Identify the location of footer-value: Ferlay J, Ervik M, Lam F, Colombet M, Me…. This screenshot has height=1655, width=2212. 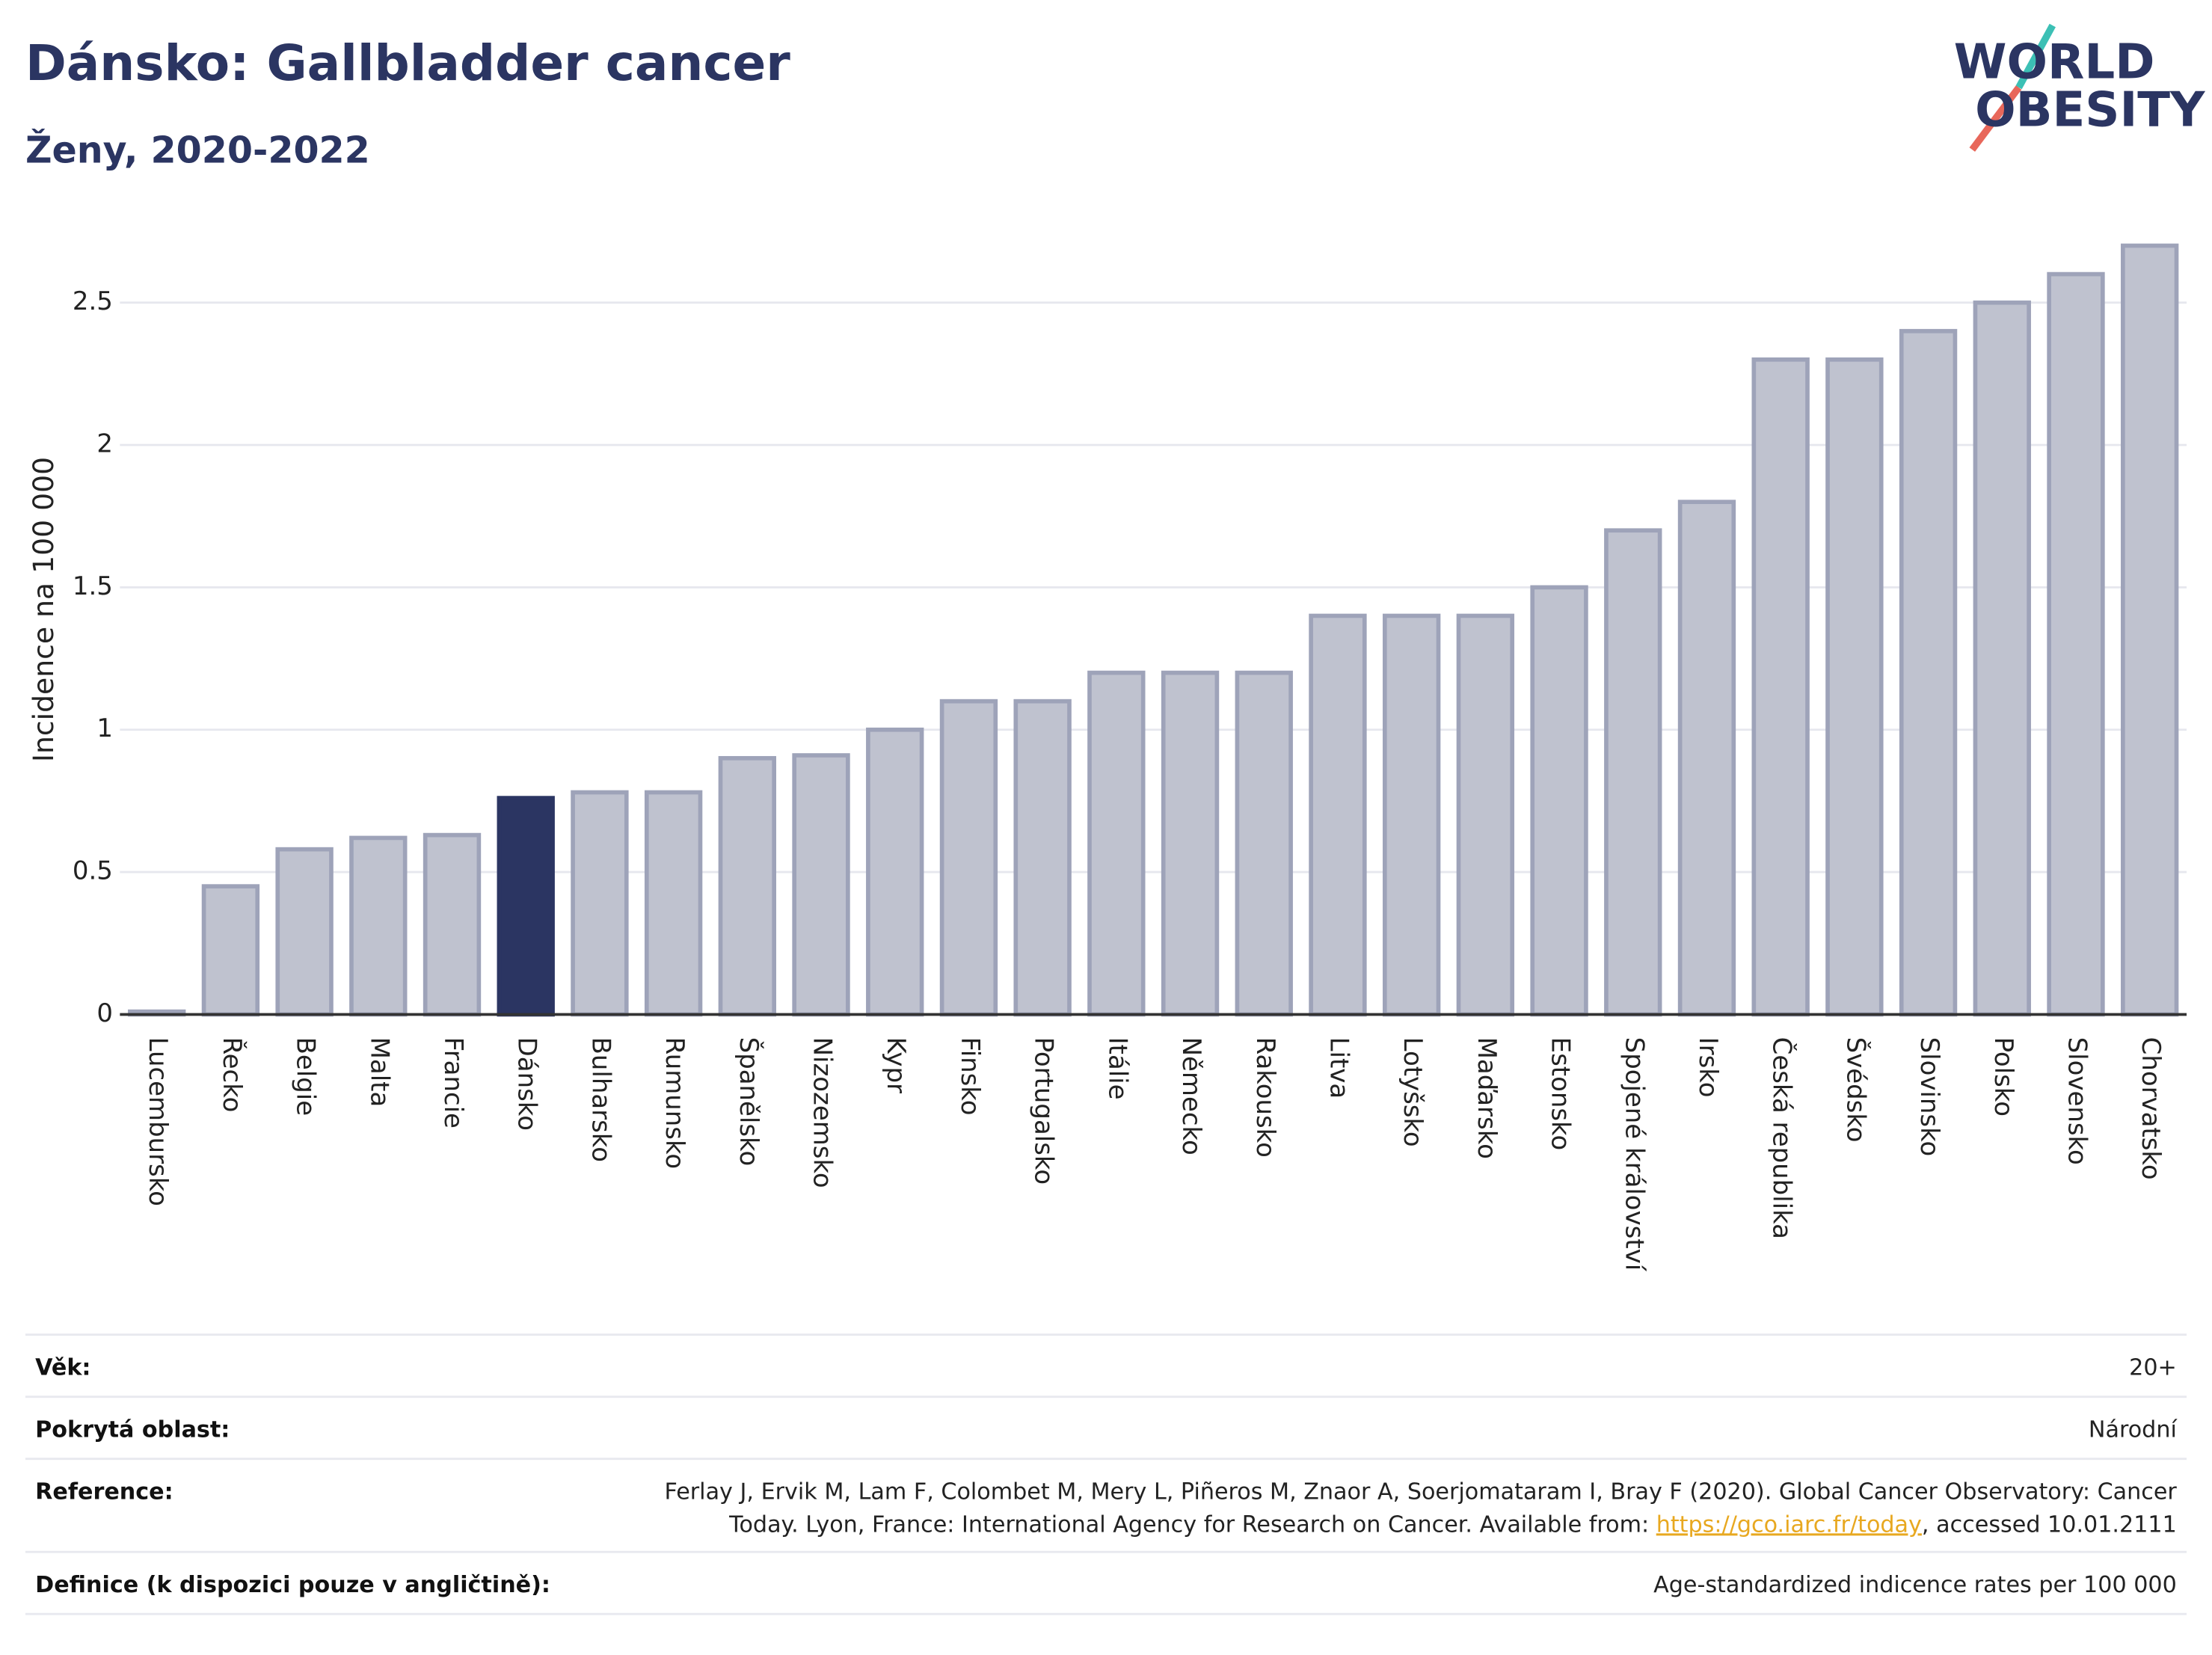
(1421, 1492).